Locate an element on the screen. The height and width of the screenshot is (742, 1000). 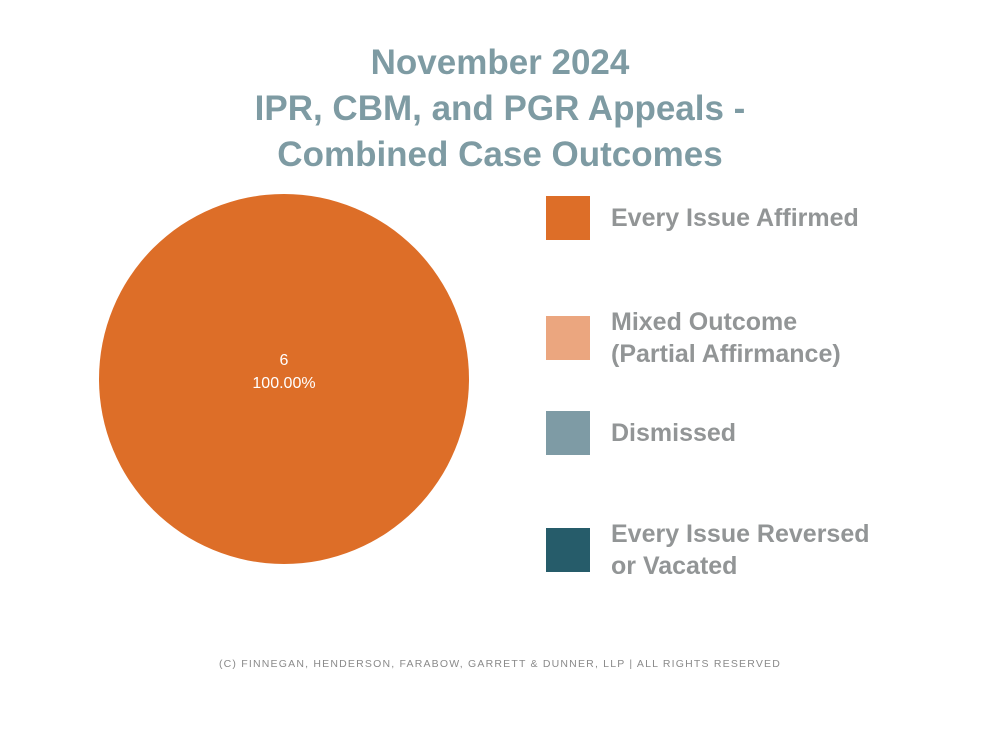
legend-item-reversed: Every Issue Reversed or Vacated is located at coordinates (708, 550).